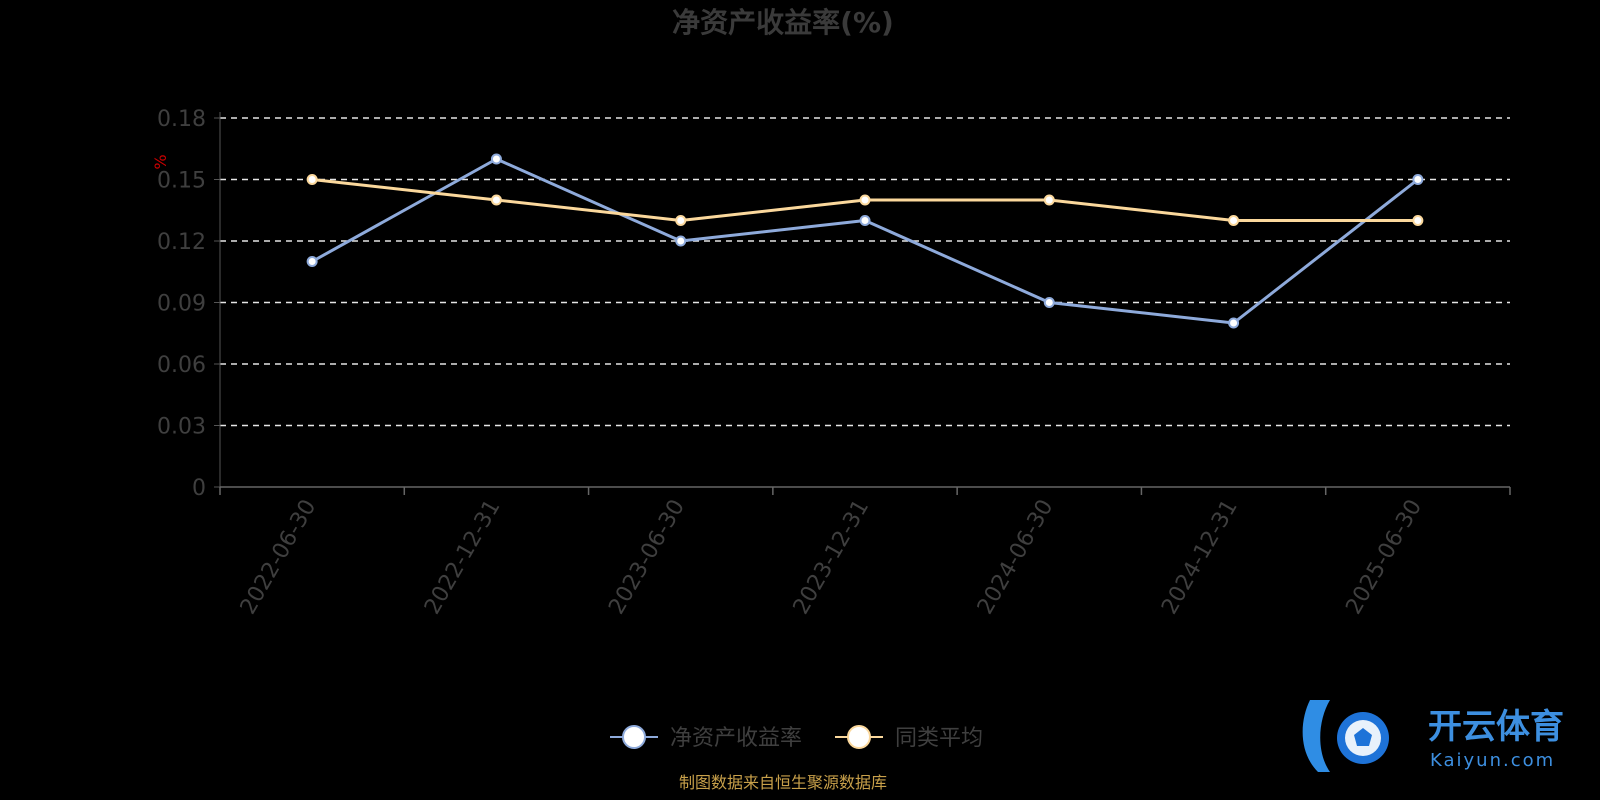 This screenshot has width=1600, height=800. I want to click on x-tick-label: 2024-12-31, so click(1200, 557).